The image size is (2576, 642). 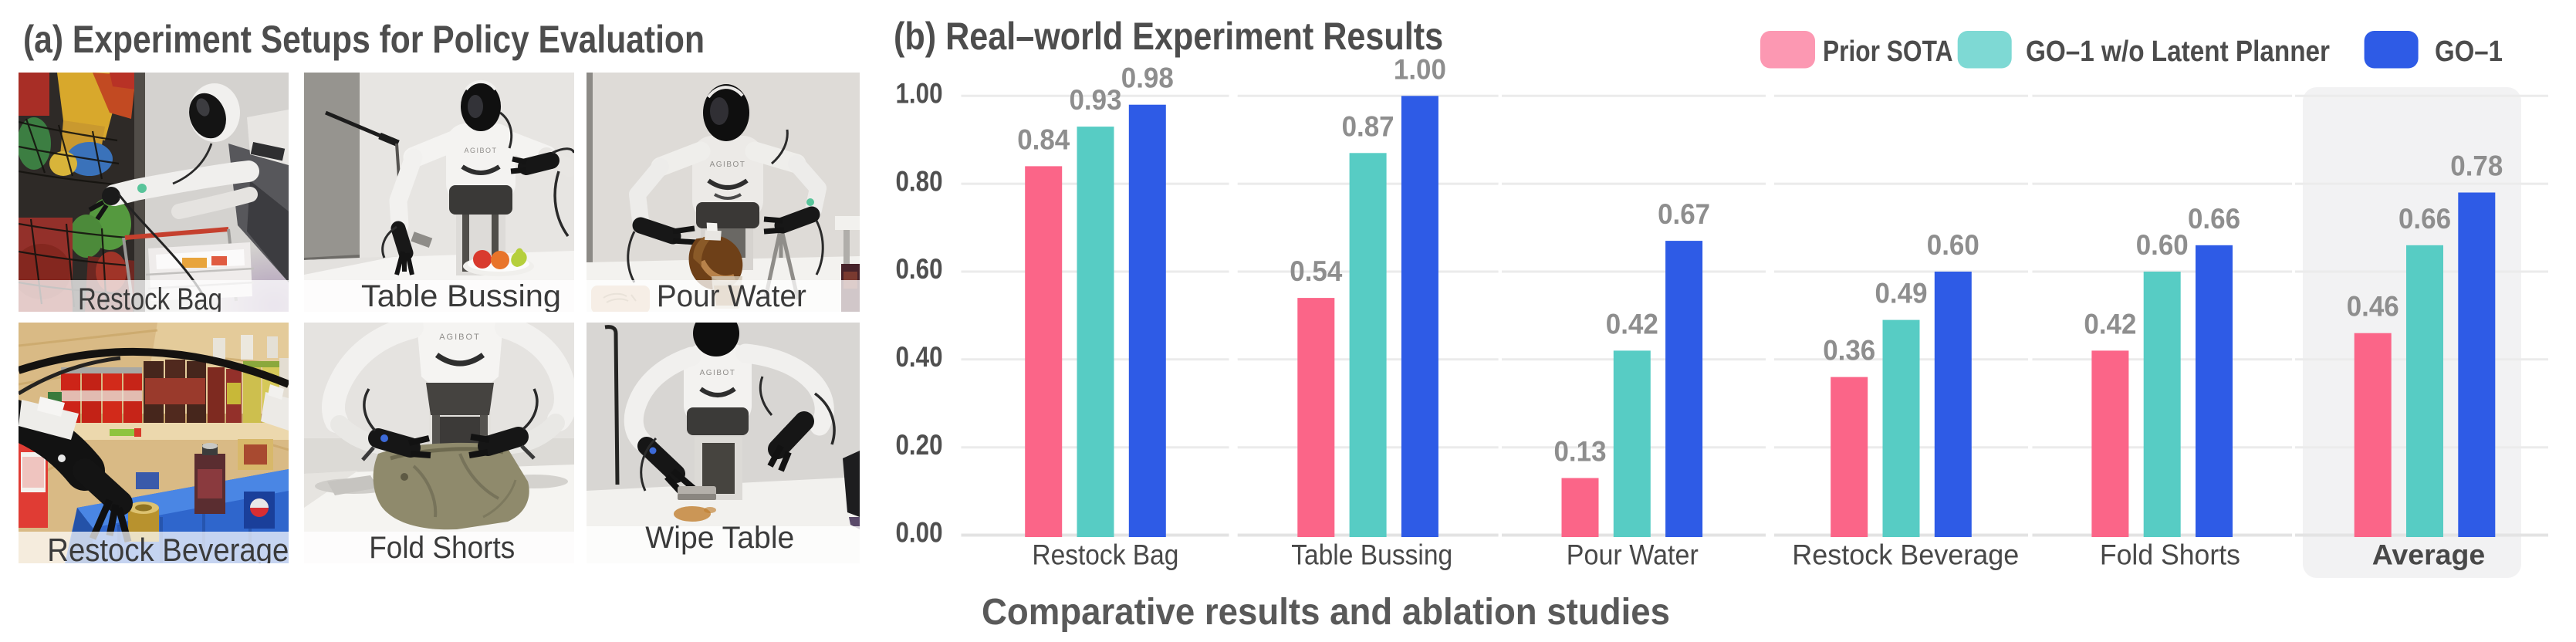 I want to click on svg-text: 0.67, so click(x=1684, y=214).